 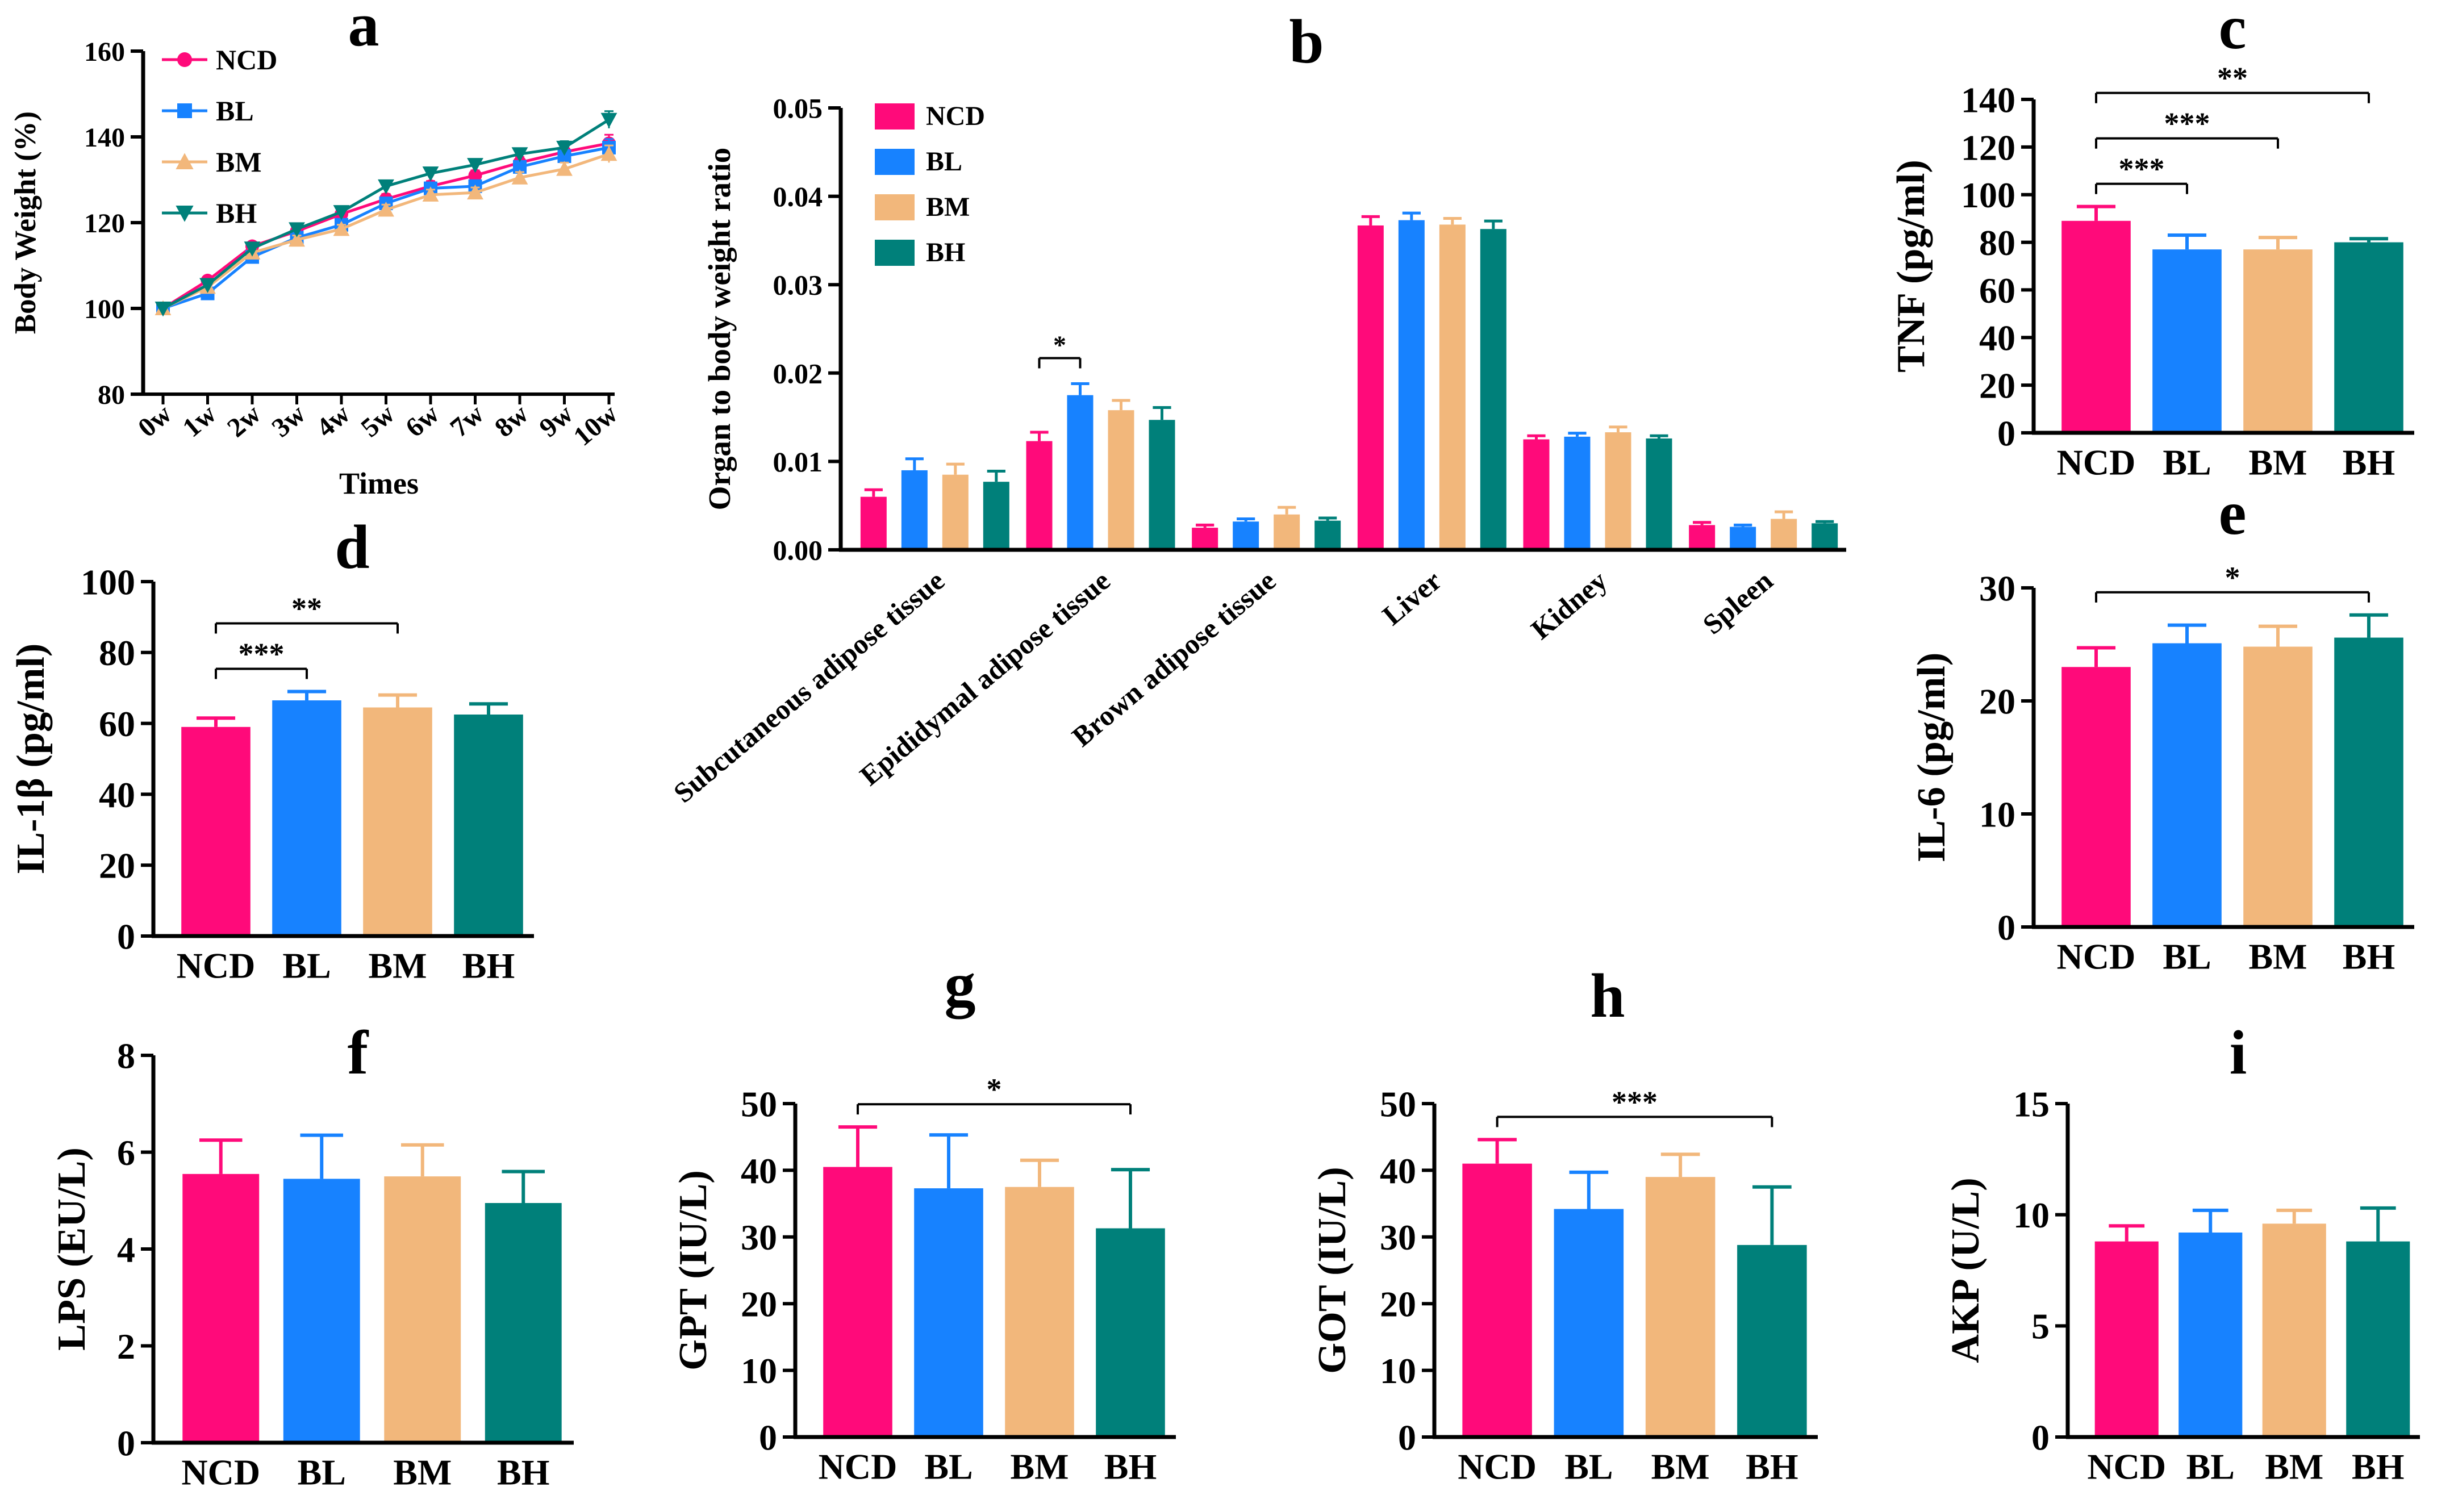 I want to click on y-tick-label: 0.00, so click(x=798, y=550).